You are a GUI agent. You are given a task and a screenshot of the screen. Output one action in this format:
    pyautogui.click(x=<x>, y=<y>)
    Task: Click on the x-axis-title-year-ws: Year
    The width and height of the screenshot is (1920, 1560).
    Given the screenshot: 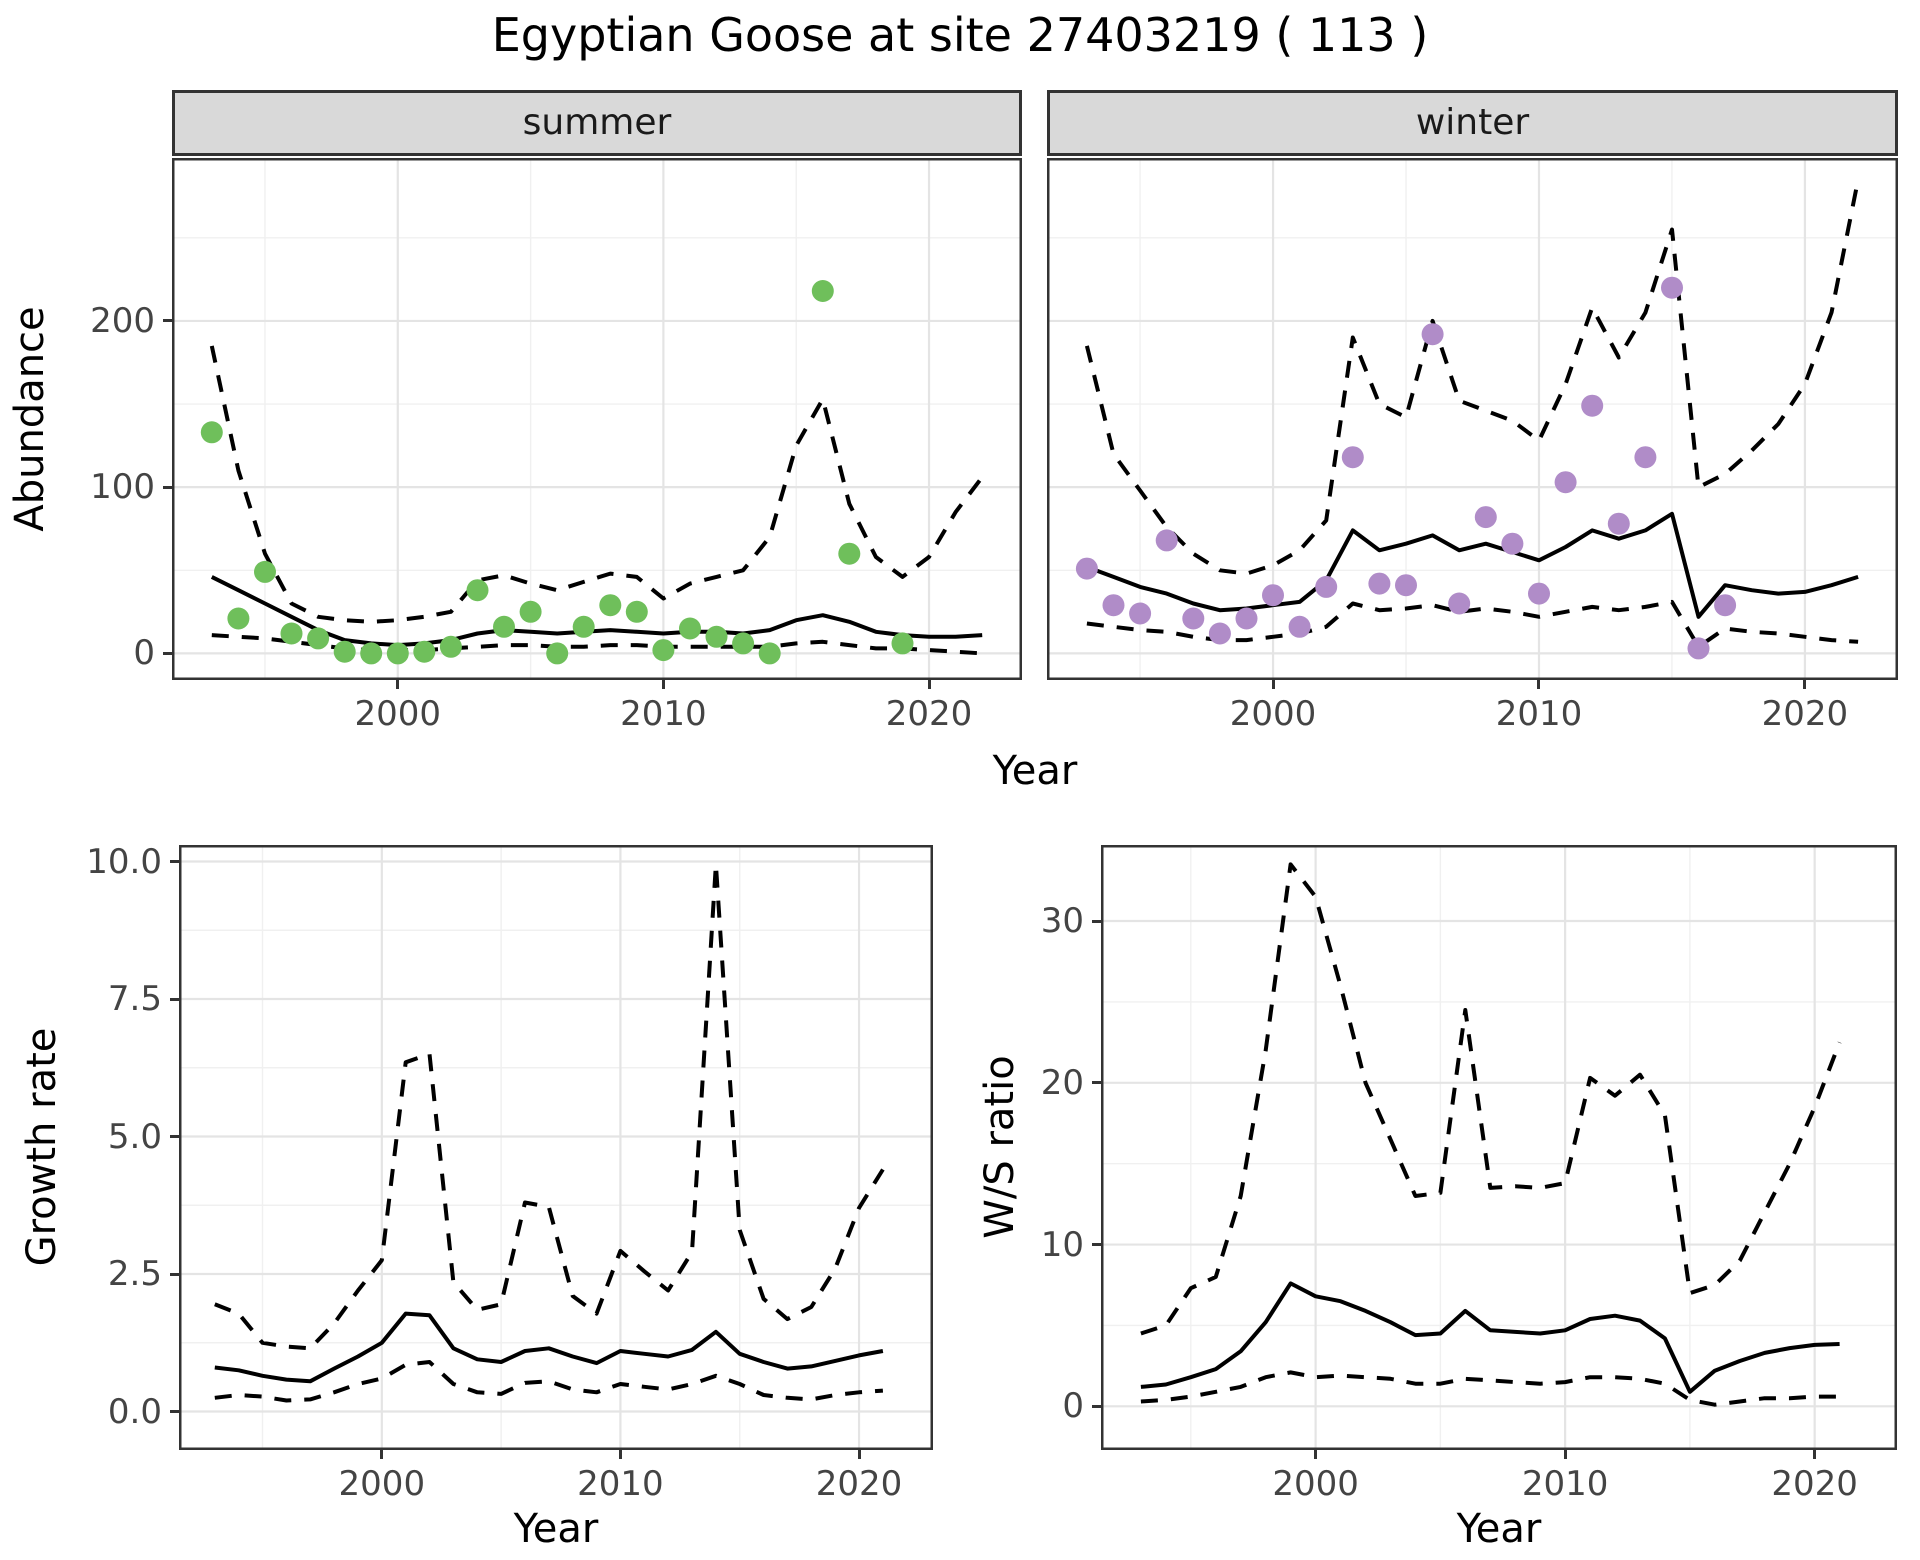 What is the action you would take?
    pyautogui.click(x=1499, y=1529)
    